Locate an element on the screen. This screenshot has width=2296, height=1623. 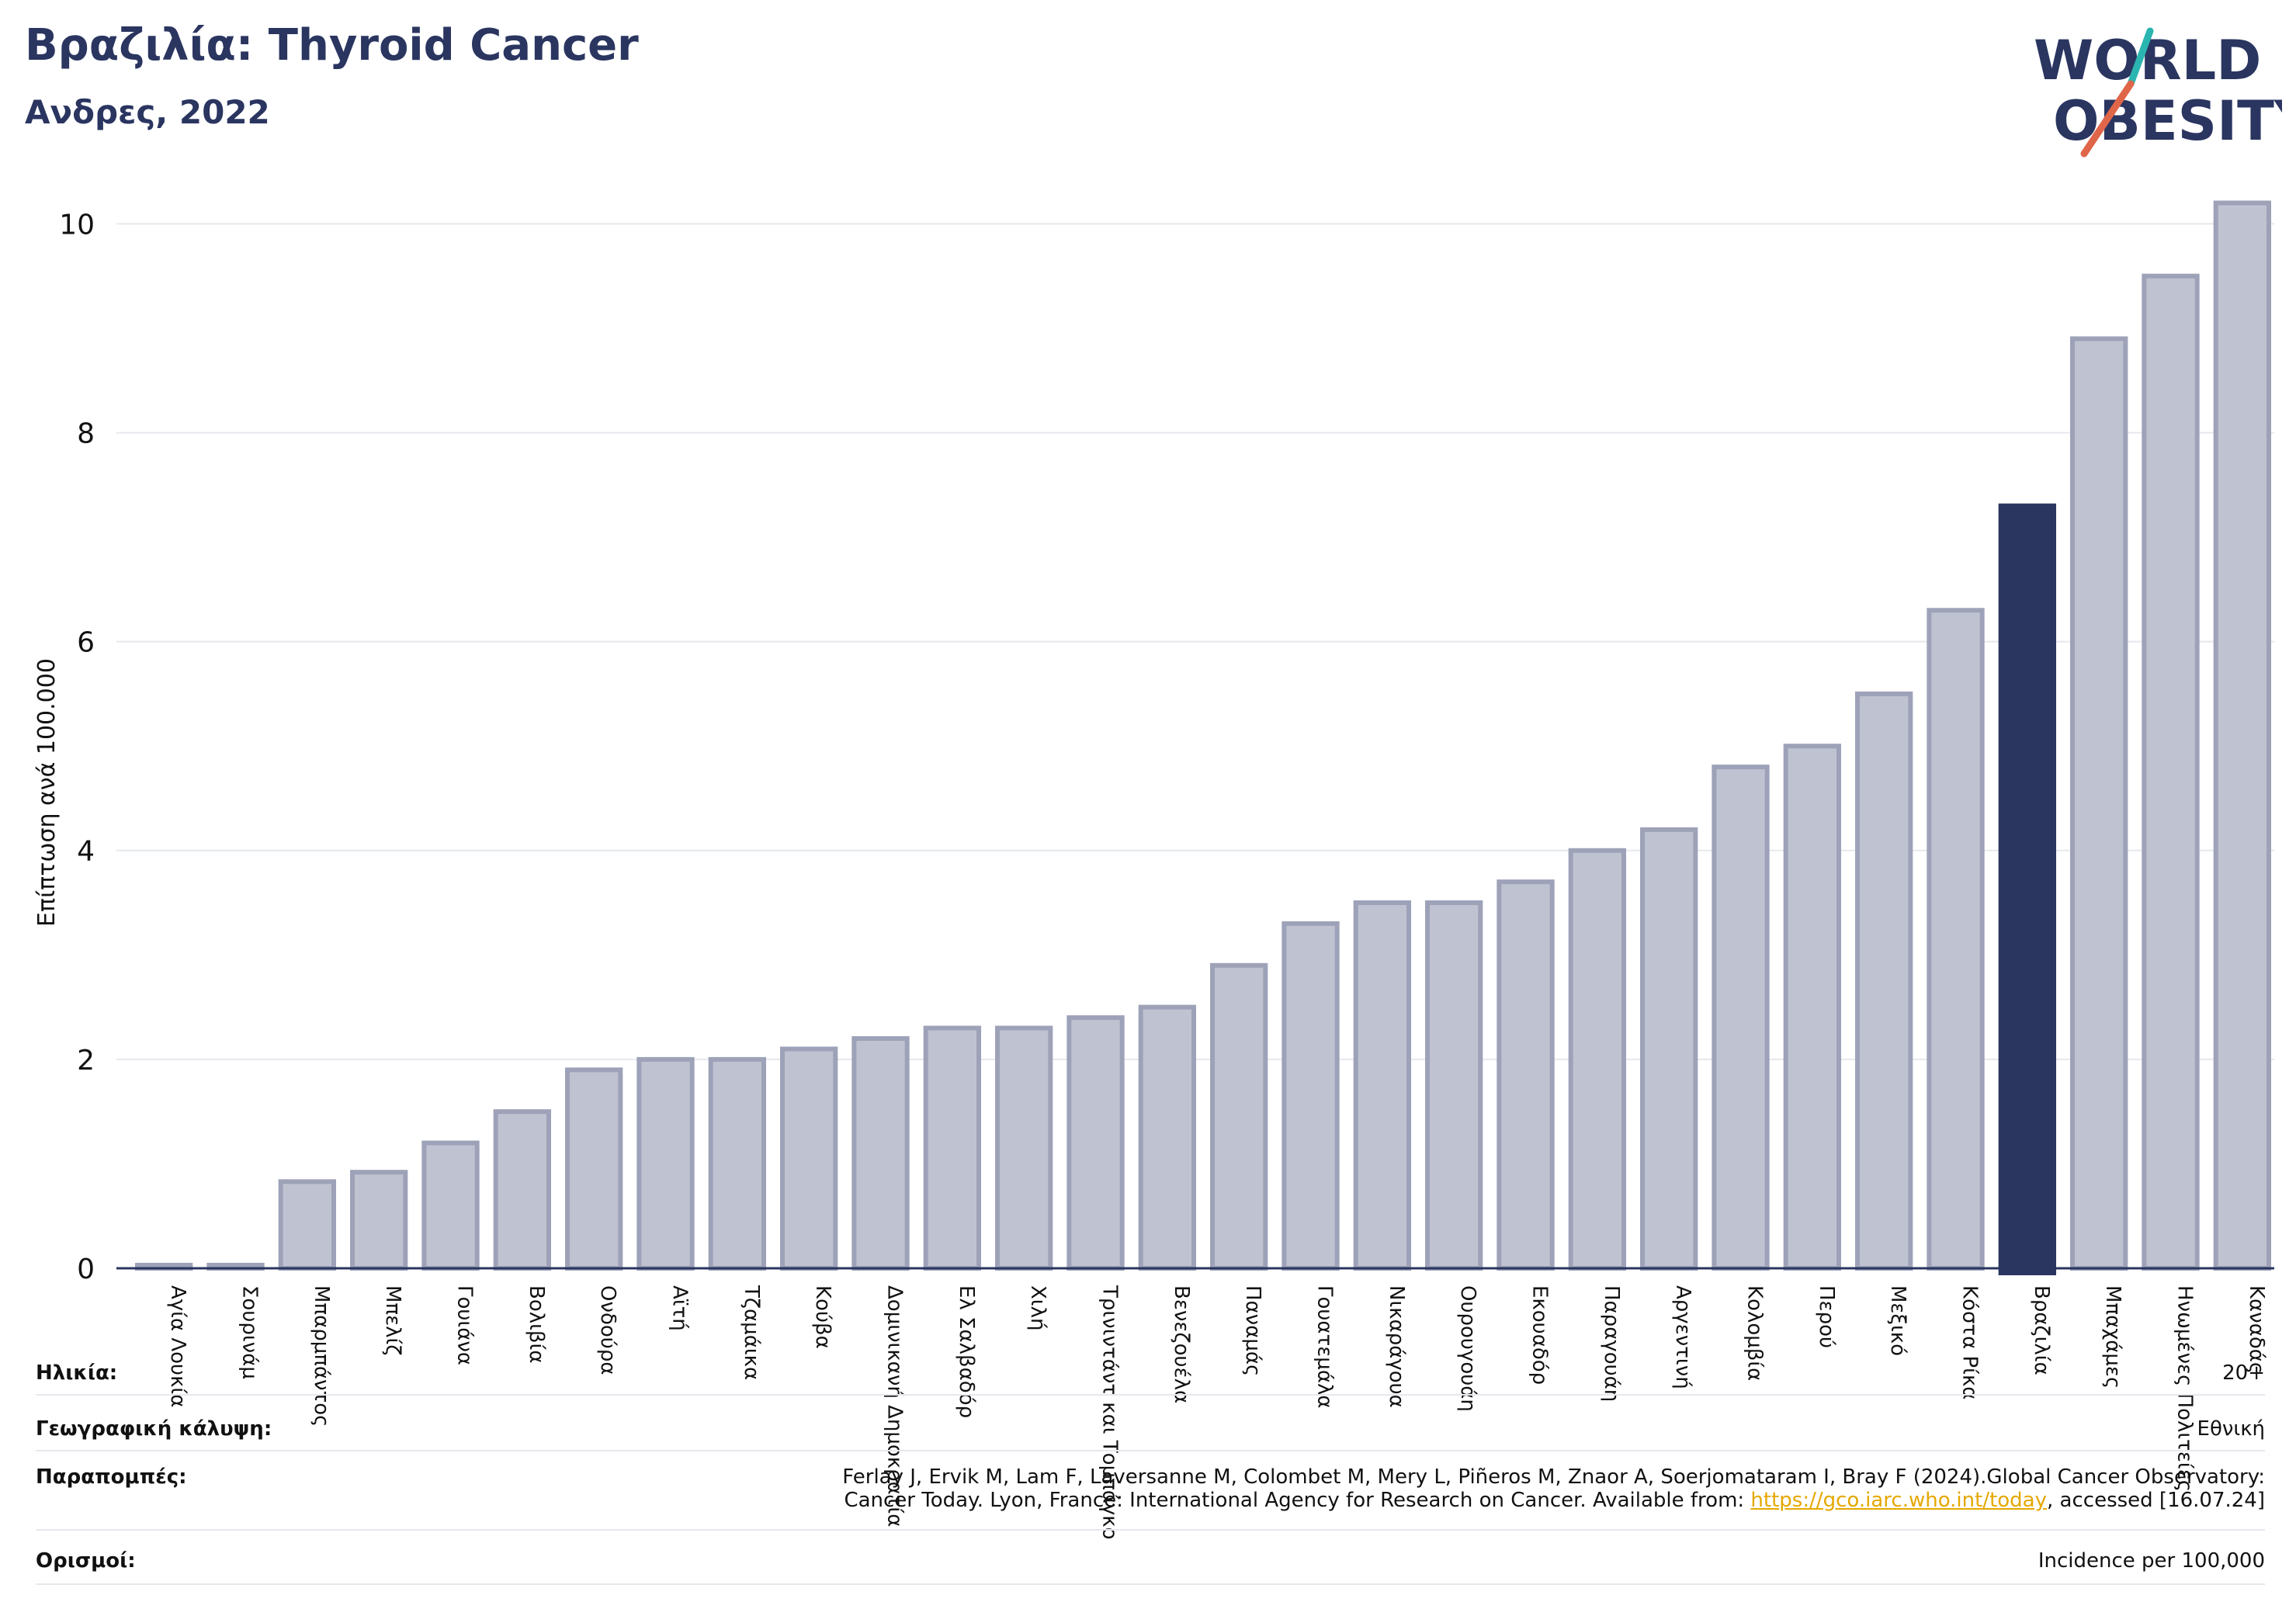
x-tick-label: Ηνωμένες Πολιτείες is located at coordinates (2185, 1388).